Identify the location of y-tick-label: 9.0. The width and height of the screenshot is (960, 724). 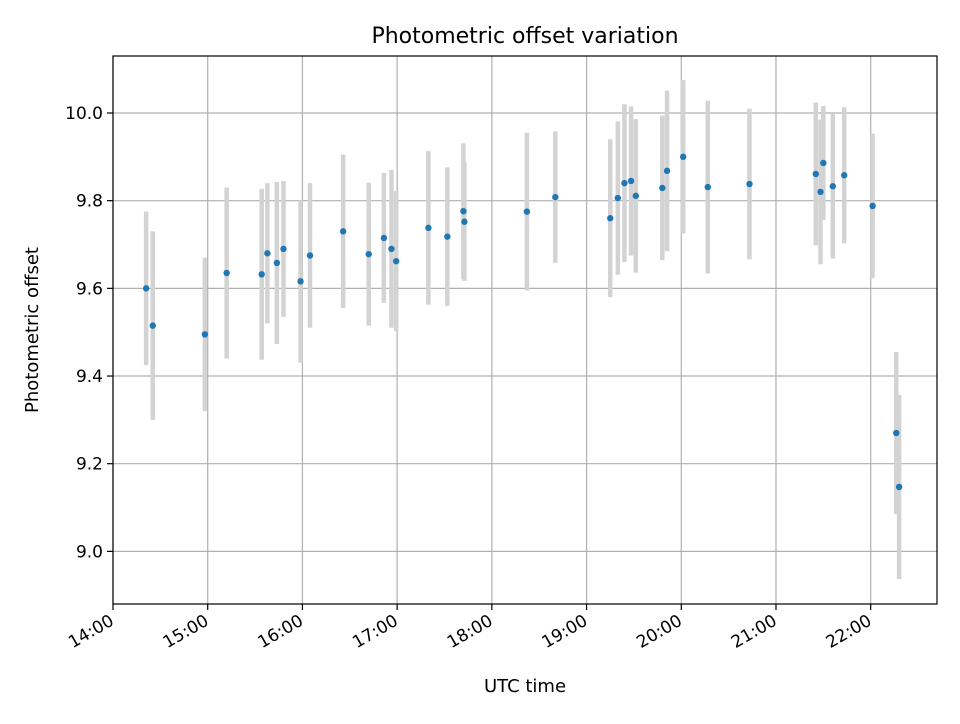
(89, 552).